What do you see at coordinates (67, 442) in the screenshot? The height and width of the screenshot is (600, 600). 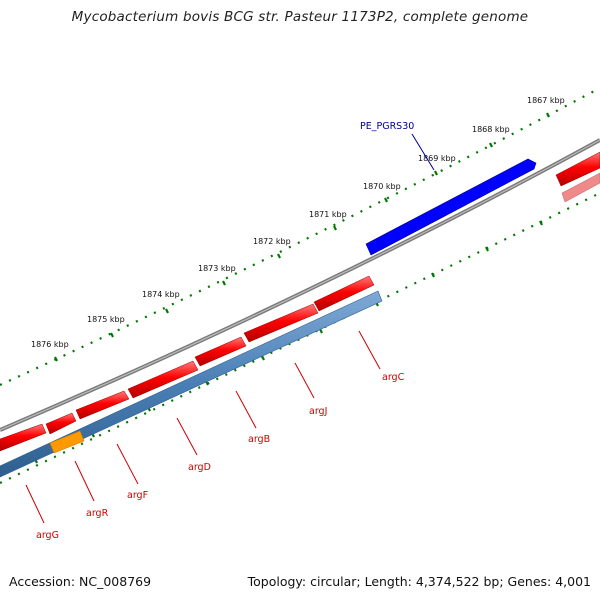 I see `argR-feature` at bounding box center [67, 442].